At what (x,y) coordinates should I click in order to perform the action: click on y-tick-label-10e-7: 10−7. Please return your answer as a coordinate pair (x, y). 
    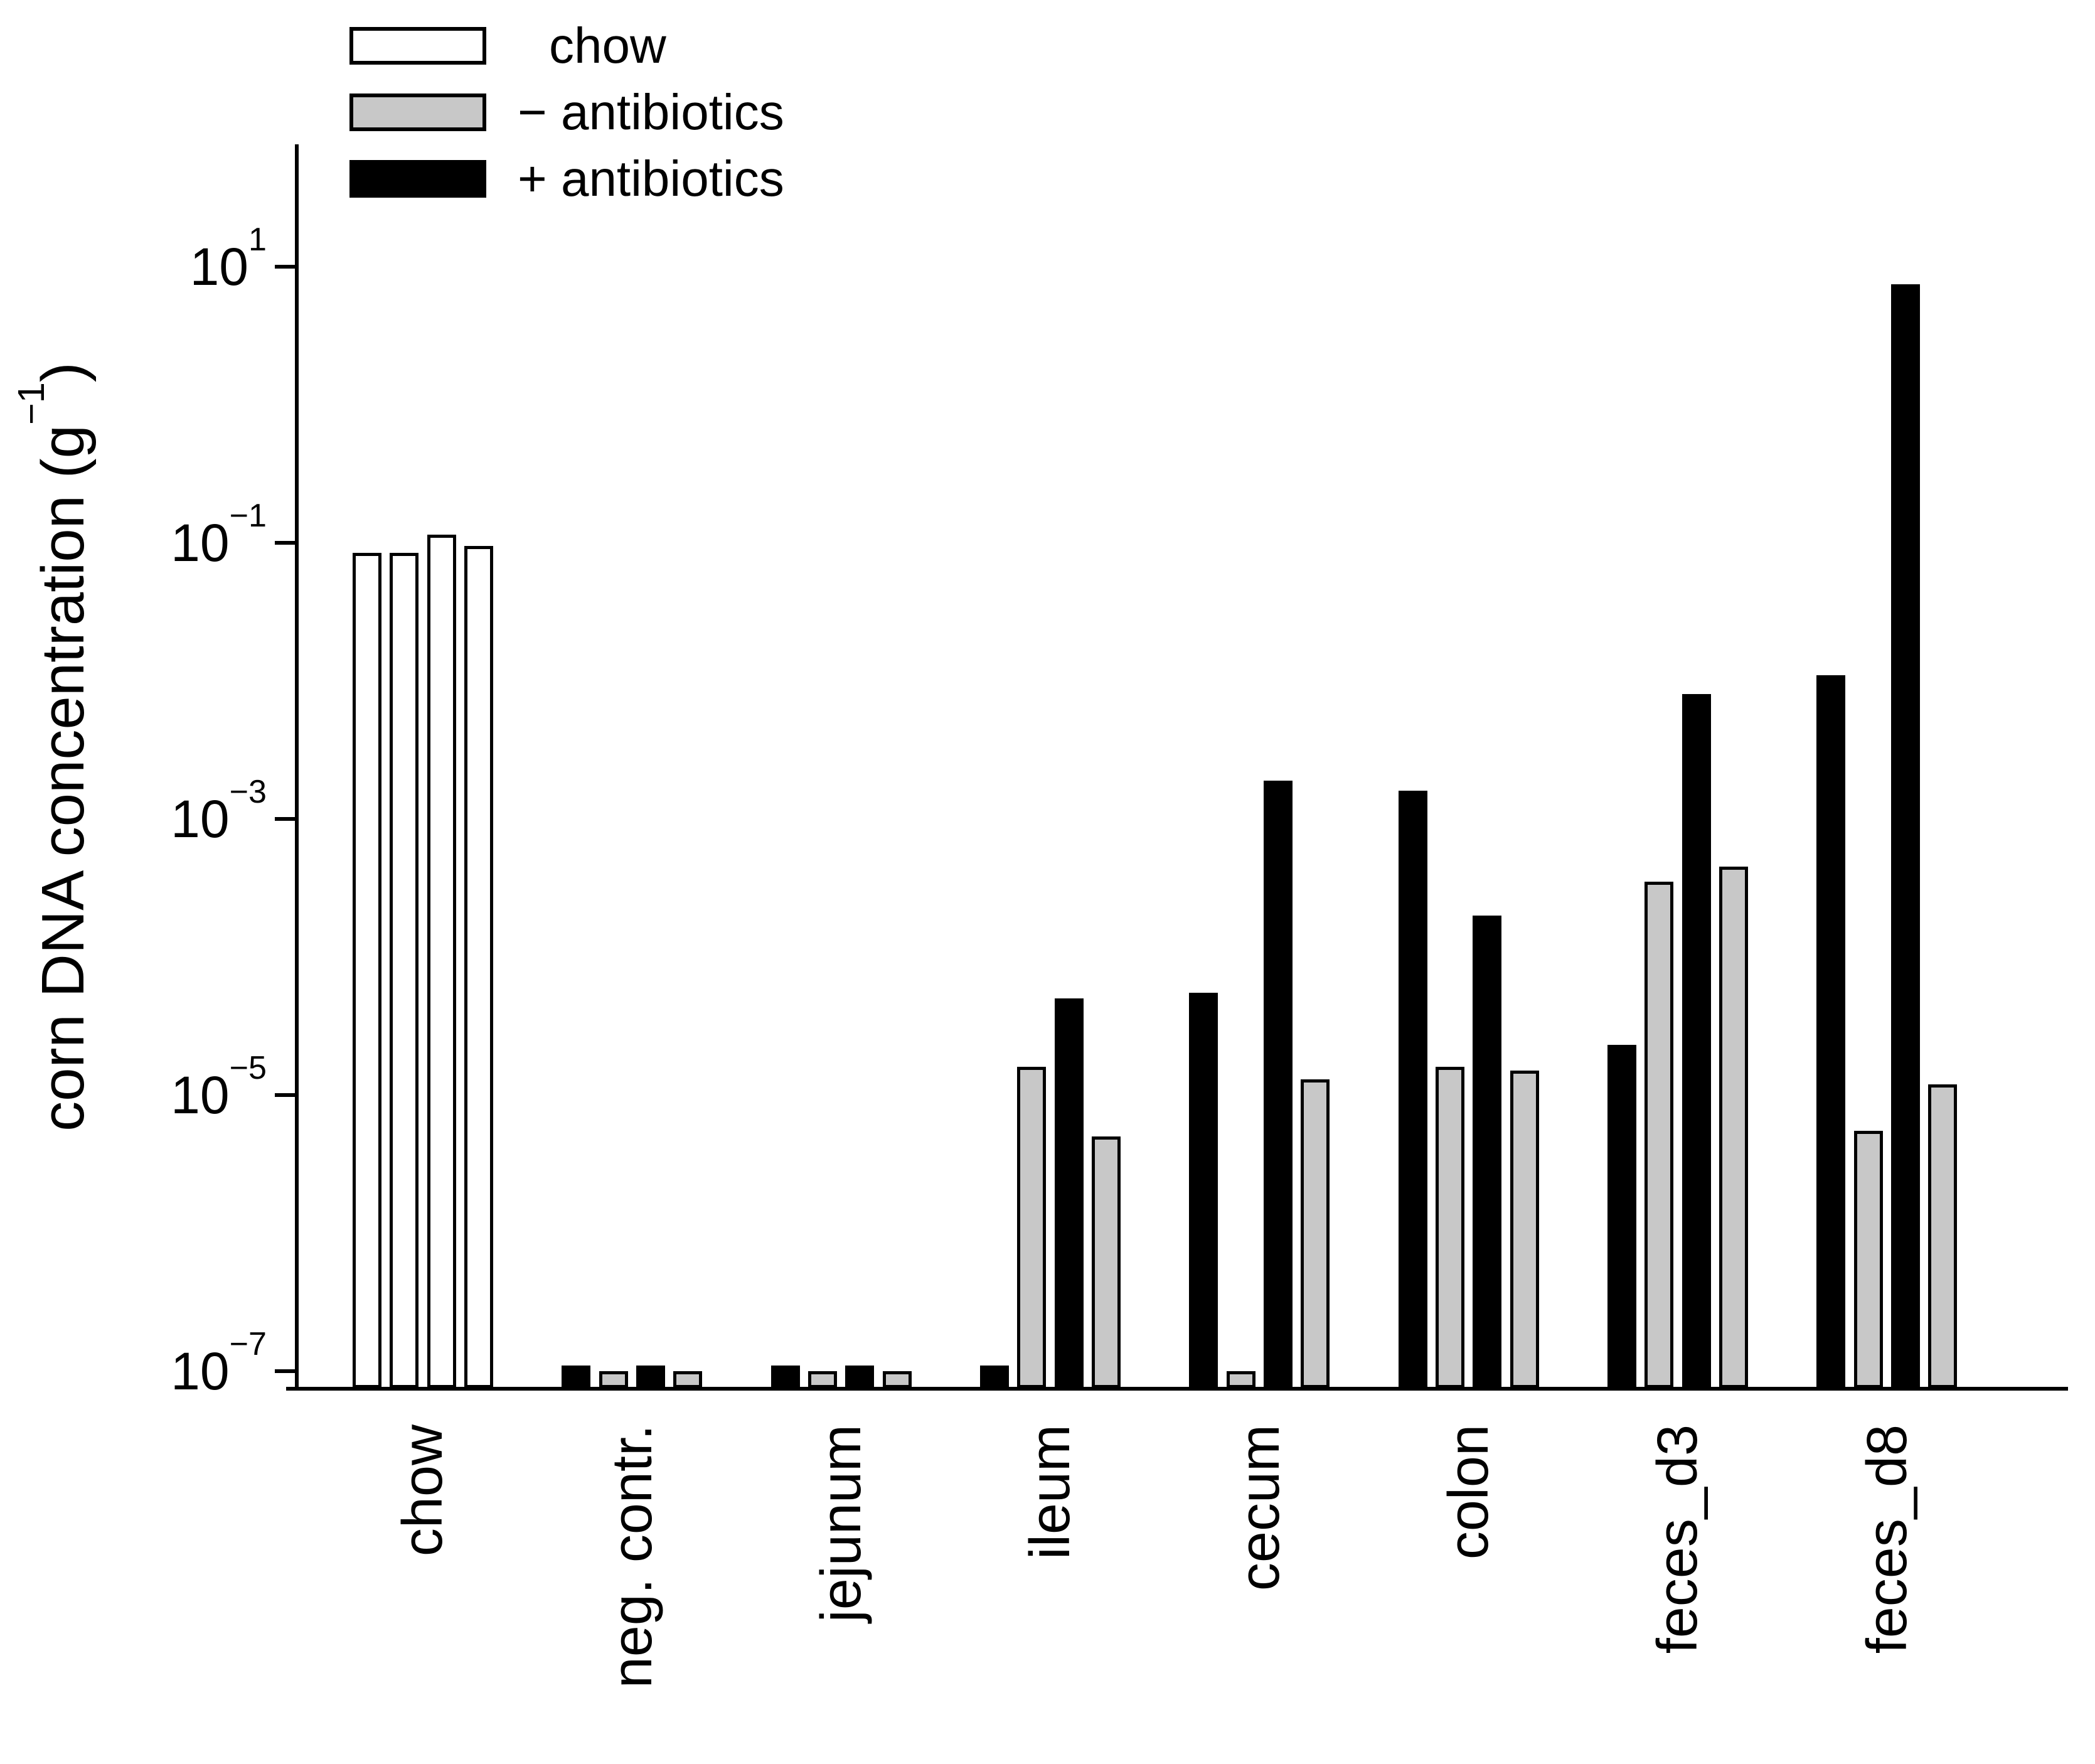
    Looking at the image, I should click on (171, 1365).